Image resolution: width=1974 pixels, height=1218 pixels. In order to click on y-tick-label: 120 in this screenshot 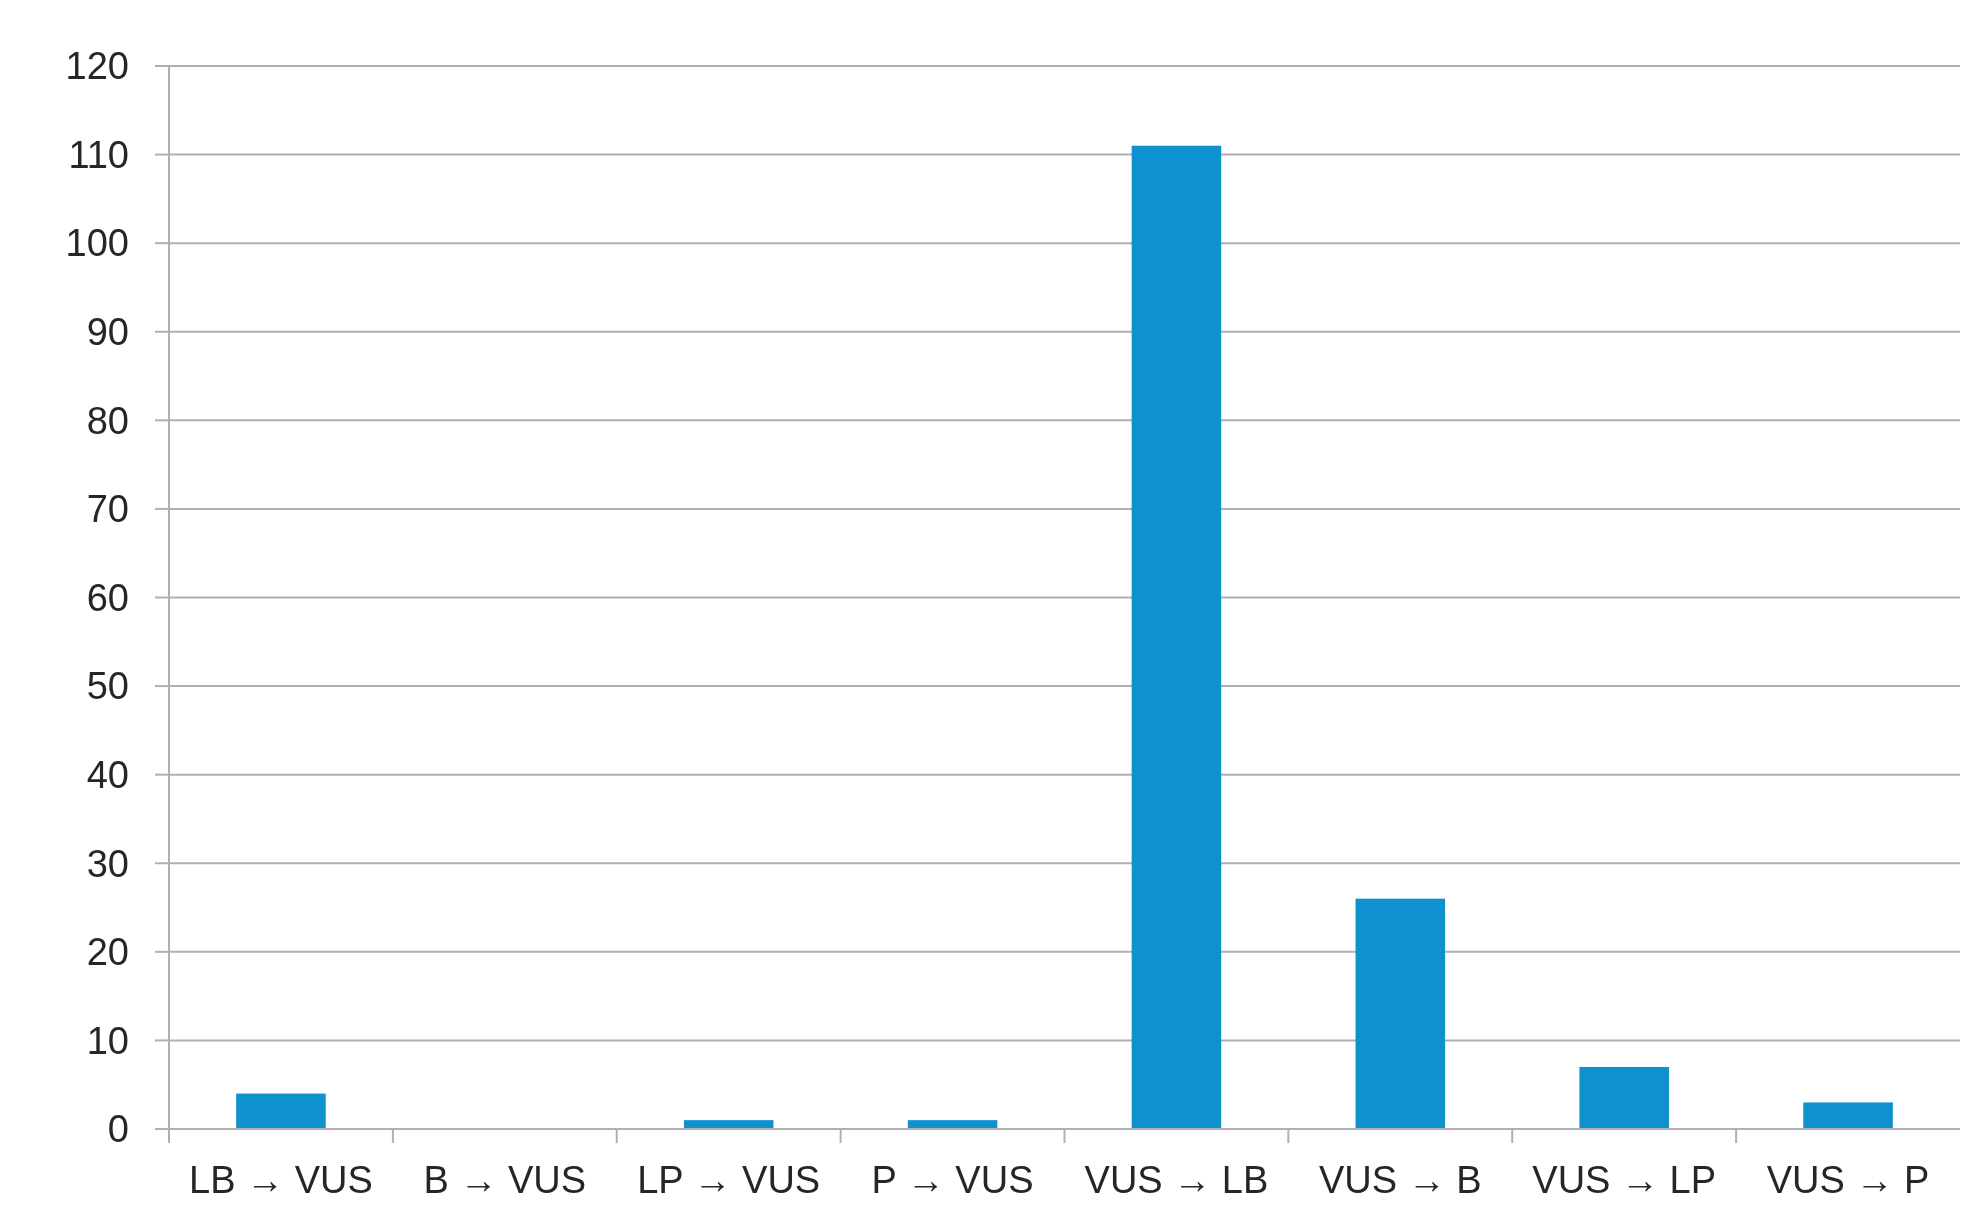, I will do `click(97, 66)`.